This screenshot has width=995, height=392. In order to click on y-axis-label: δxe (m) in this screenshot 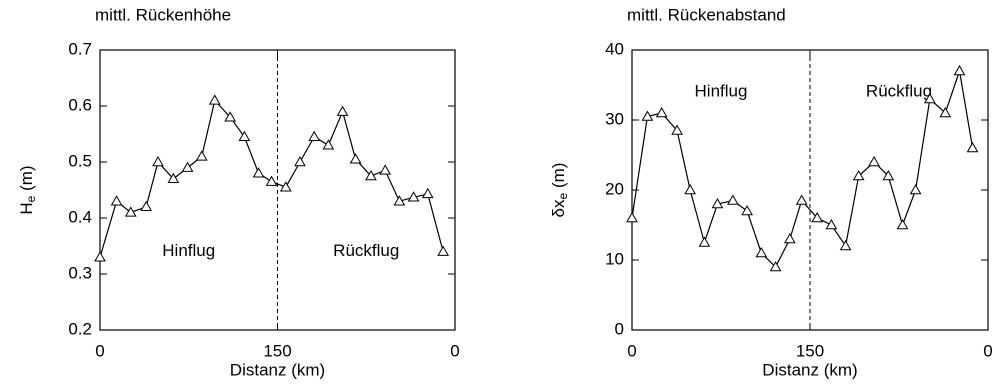, I will do `click(559, 190)`.